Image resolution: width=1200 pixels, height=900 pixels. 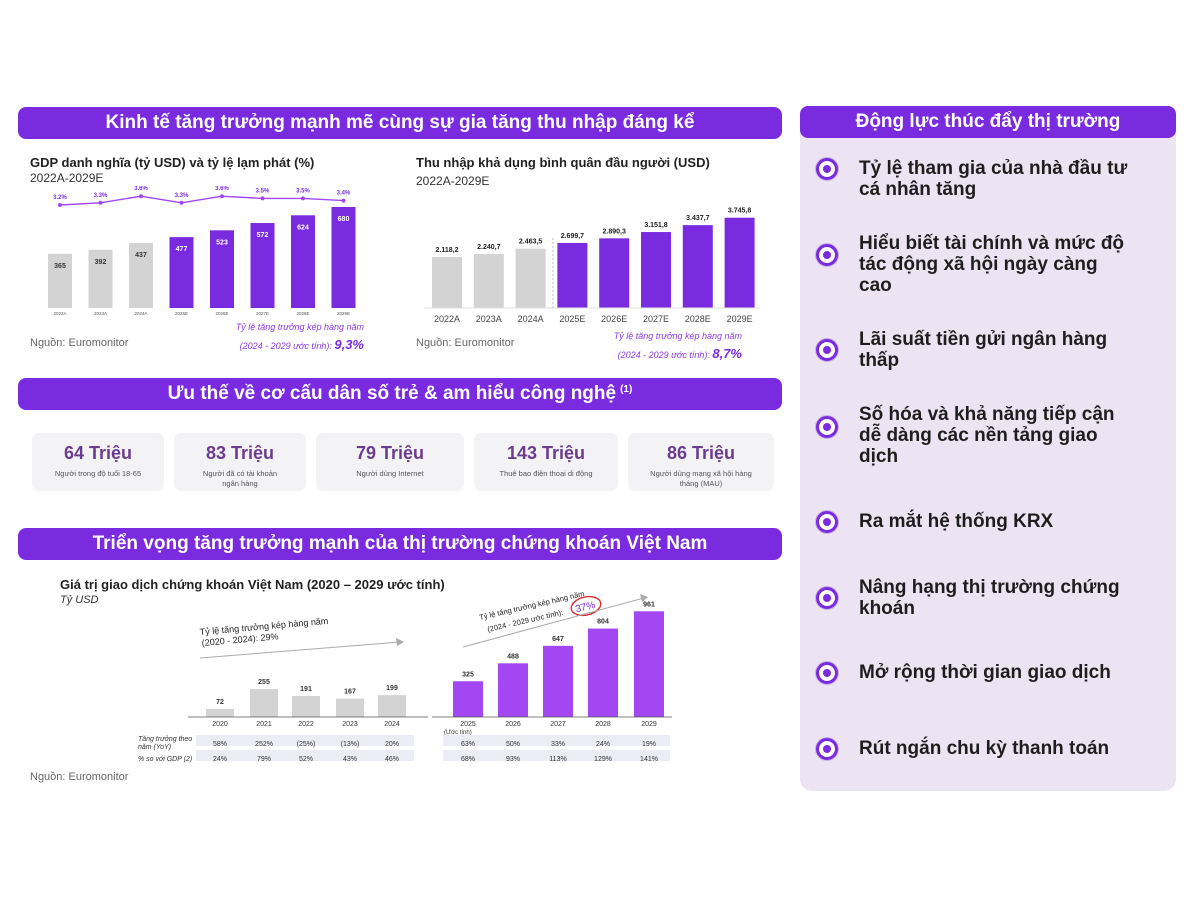 What do you see at coordinates (79, 600) in the screenshot?
I see `market-chart-unit: Tỷ USD` at bounding box center [79, 600].